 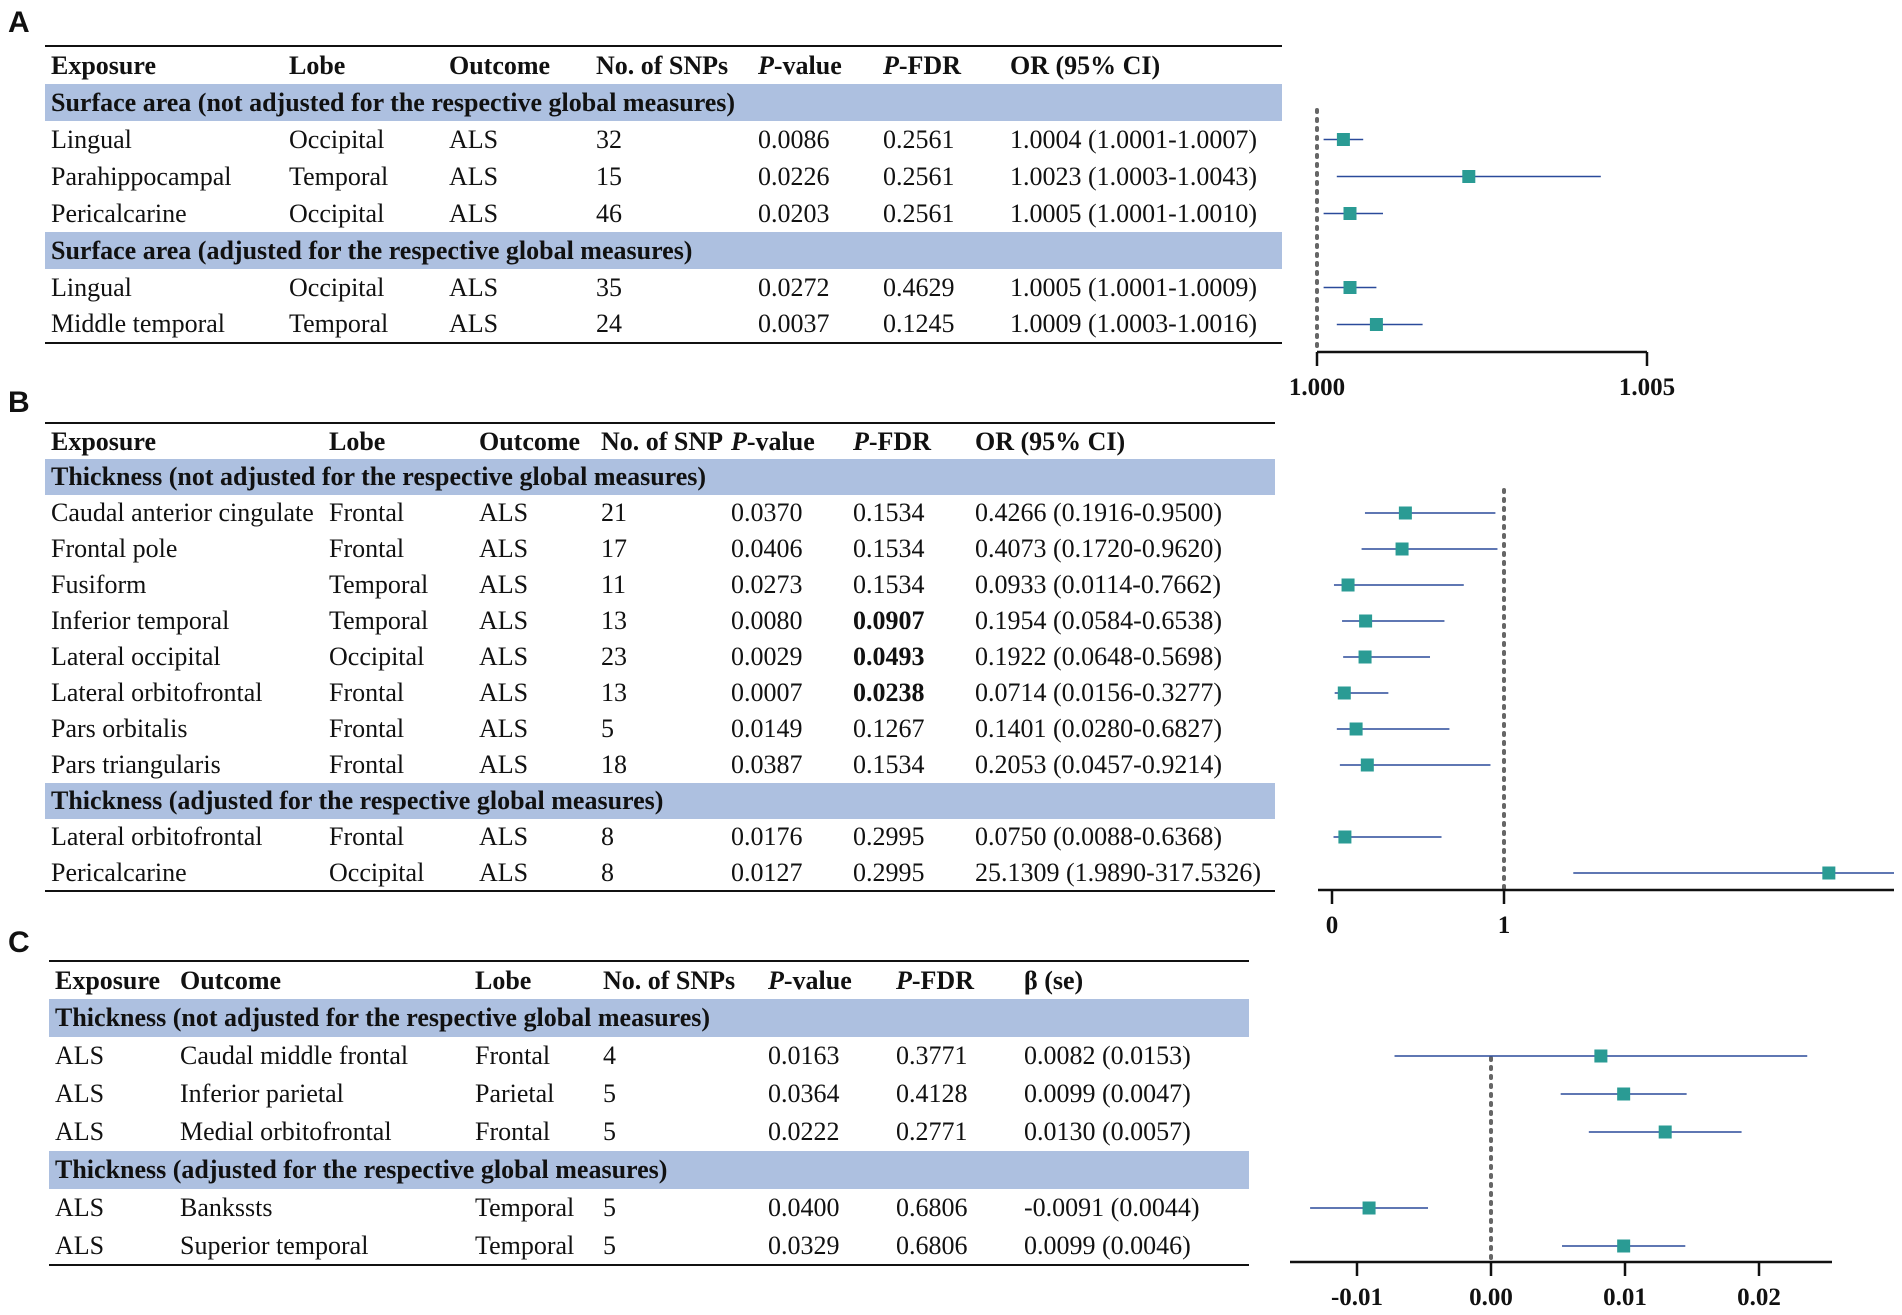 I want to click on cell-pvalue: 0.0086, so click(x=794, y=139).